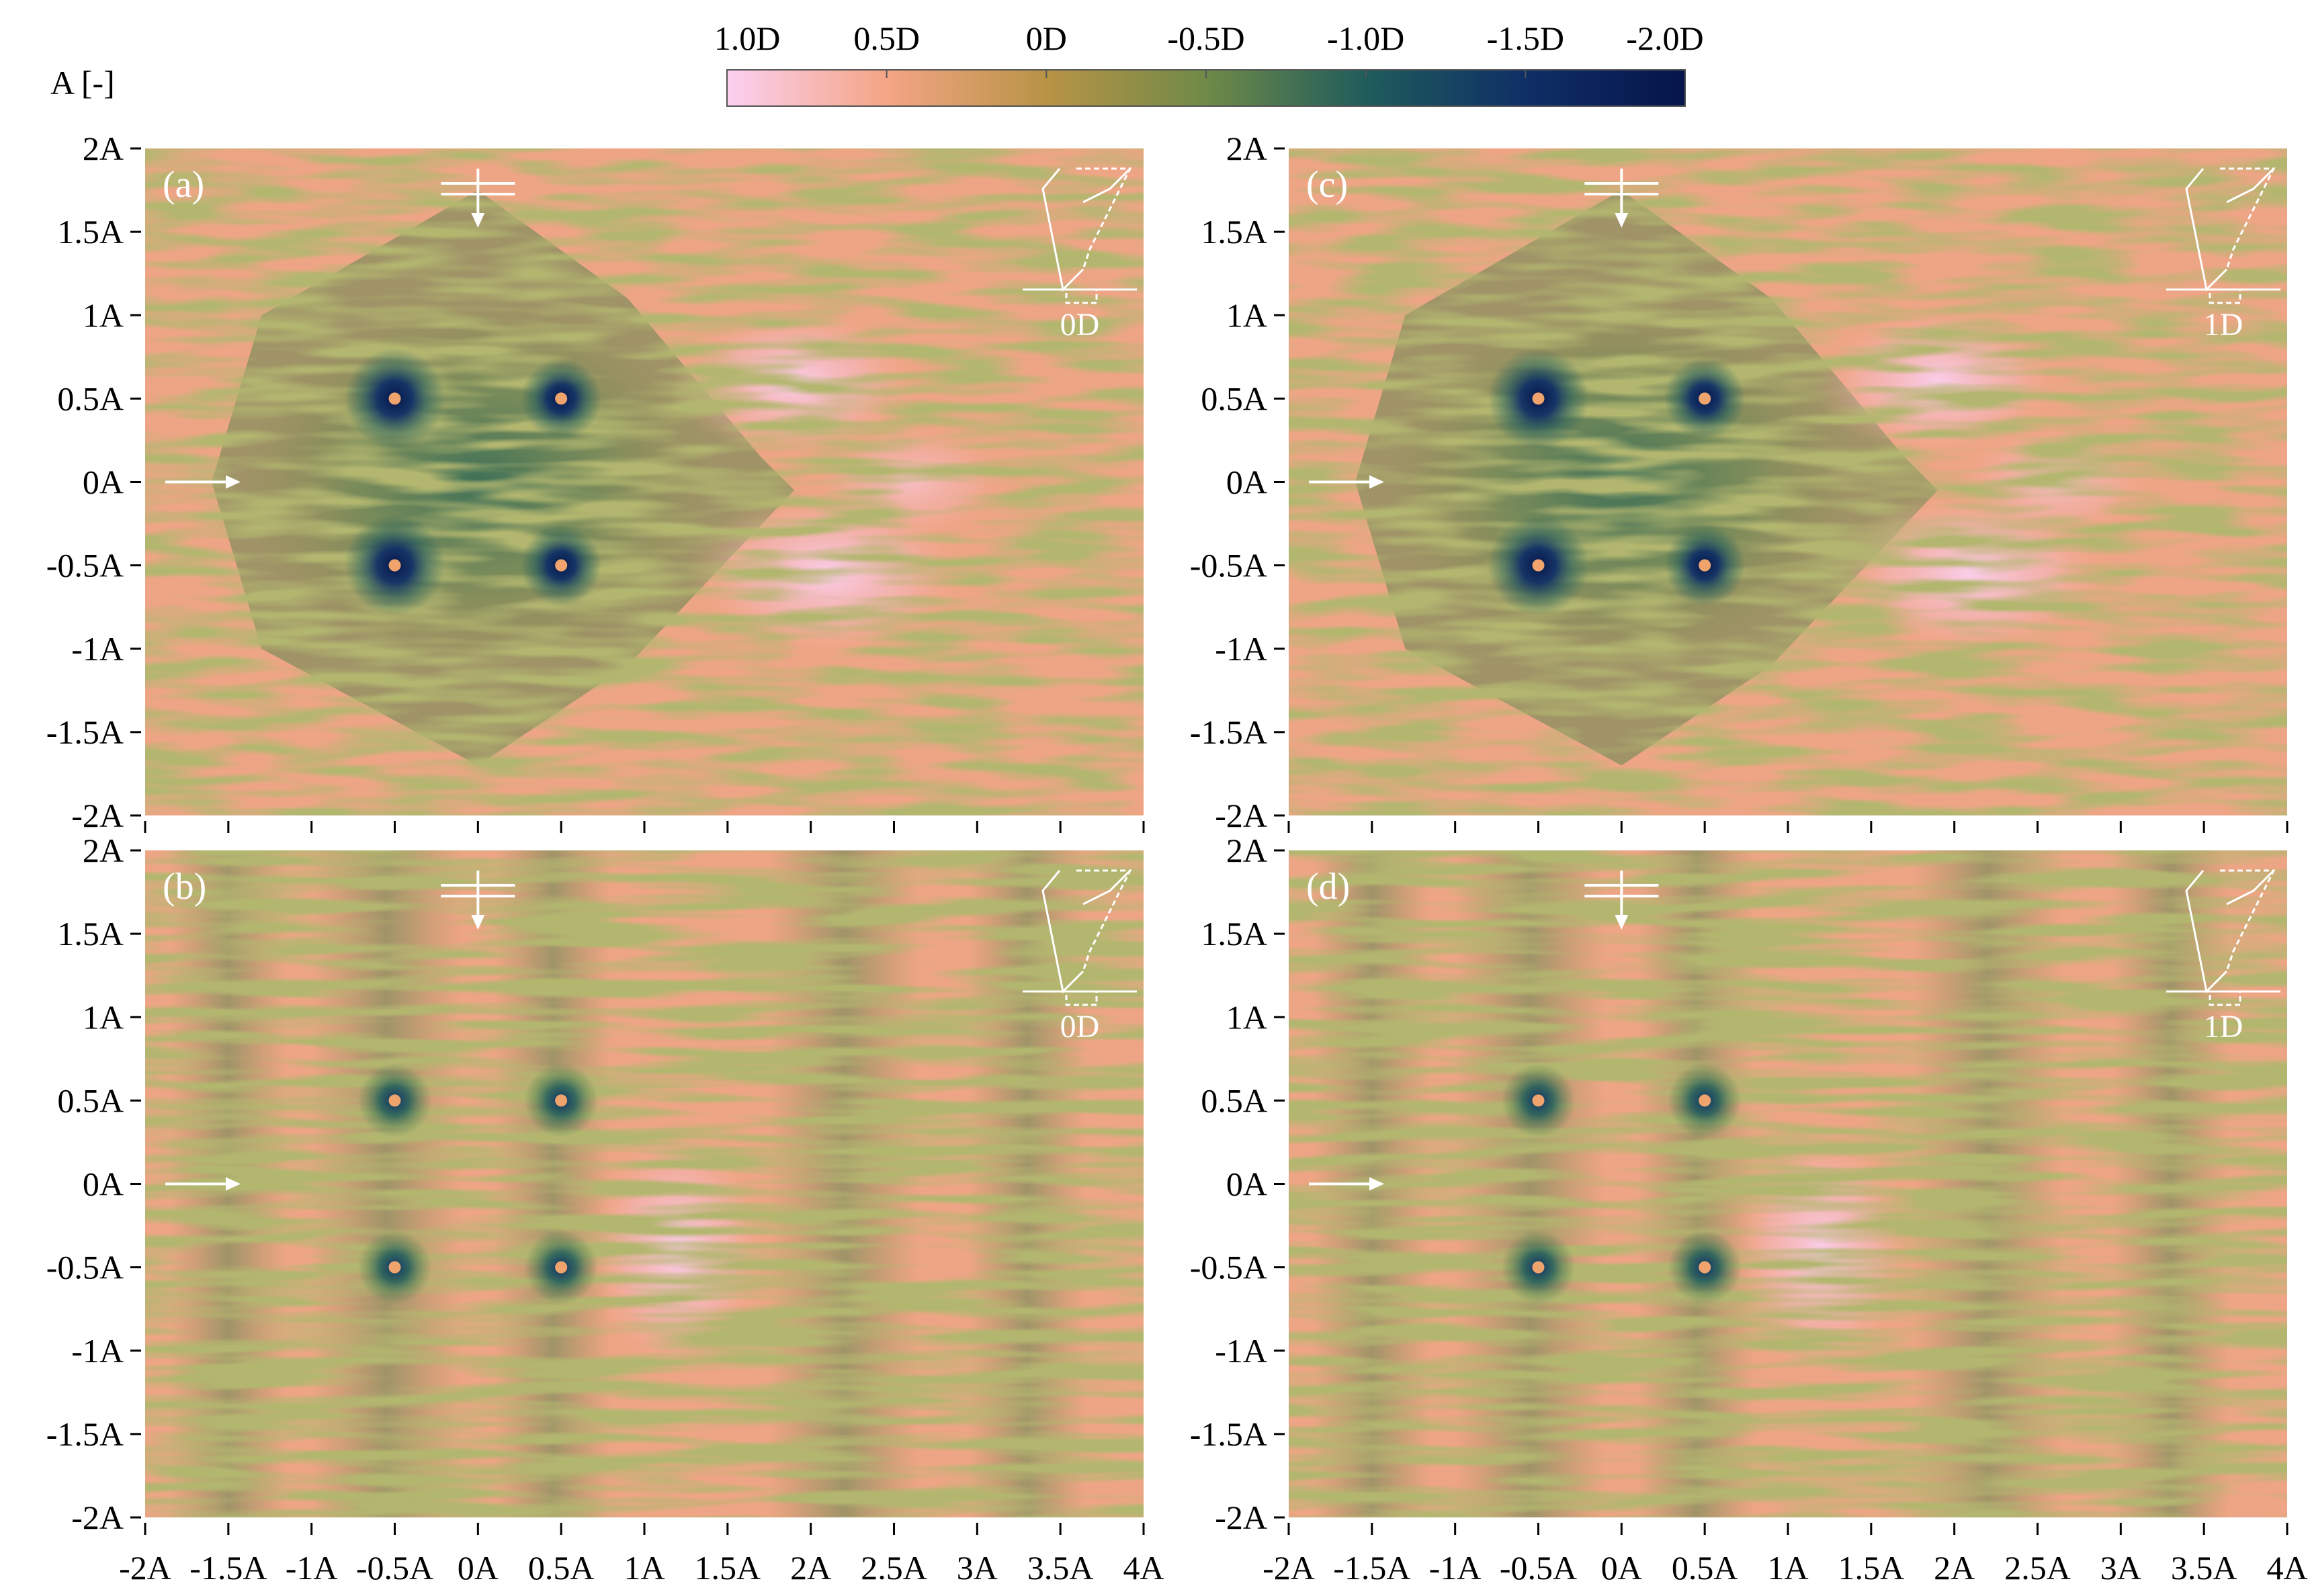 The width and height of the screenshot is (2310, 1596). I want to click on colorbar-tick-label: -0.5D, so click(1205, 38).